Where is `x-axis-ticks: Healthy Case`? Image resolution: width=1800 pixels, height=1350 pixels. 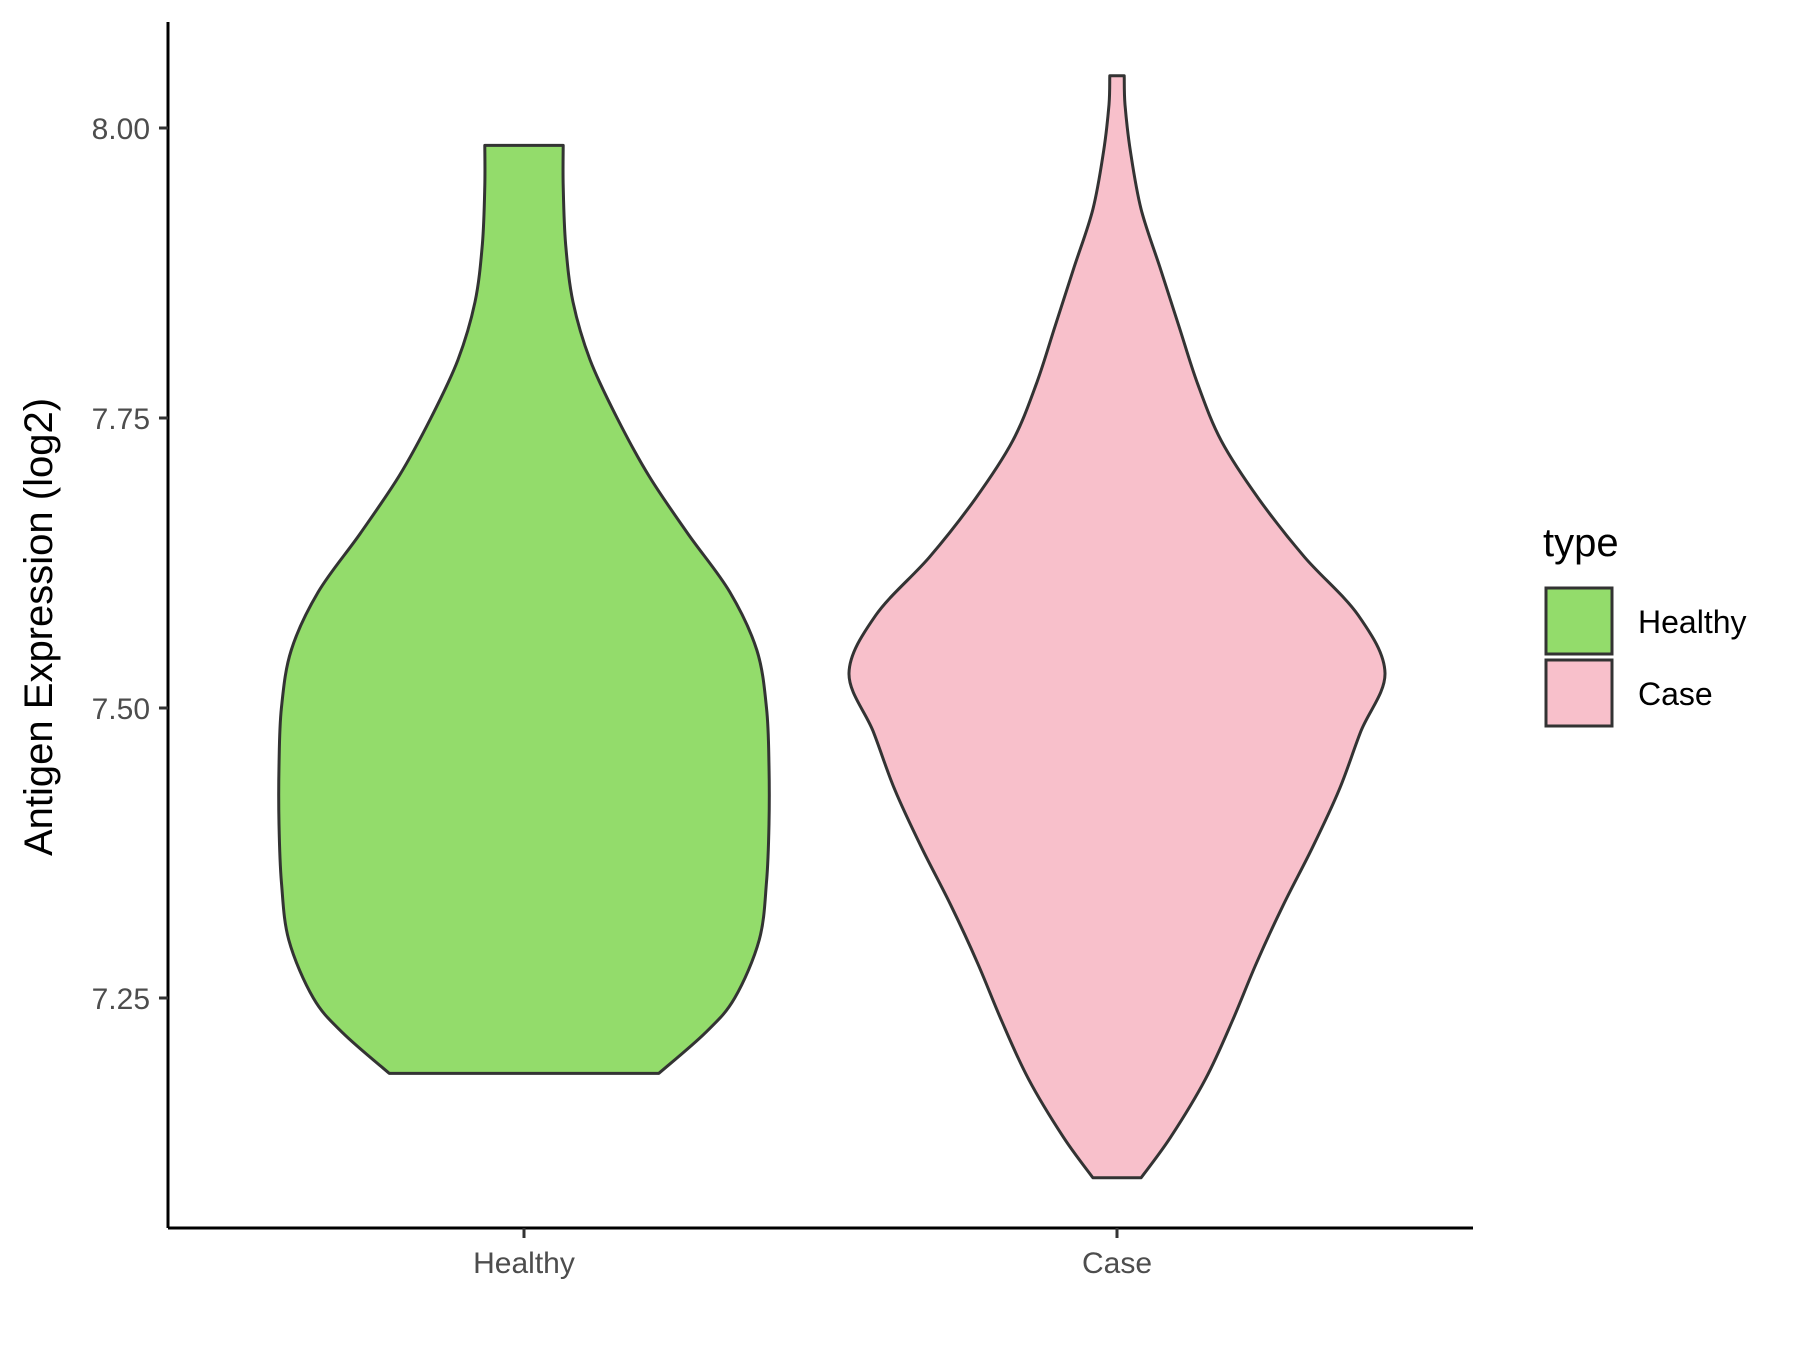 x-axis-ticks: Healthy Case is located at coordinates (812, 1254).